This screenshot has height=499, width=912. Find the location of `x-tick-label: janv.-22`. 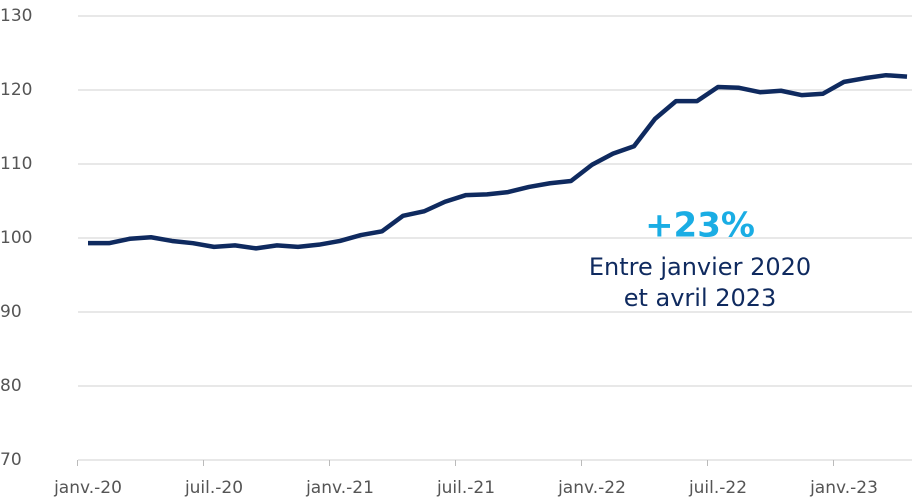

x-tick-label: janv.-22 is located at coordinates (591, 488).